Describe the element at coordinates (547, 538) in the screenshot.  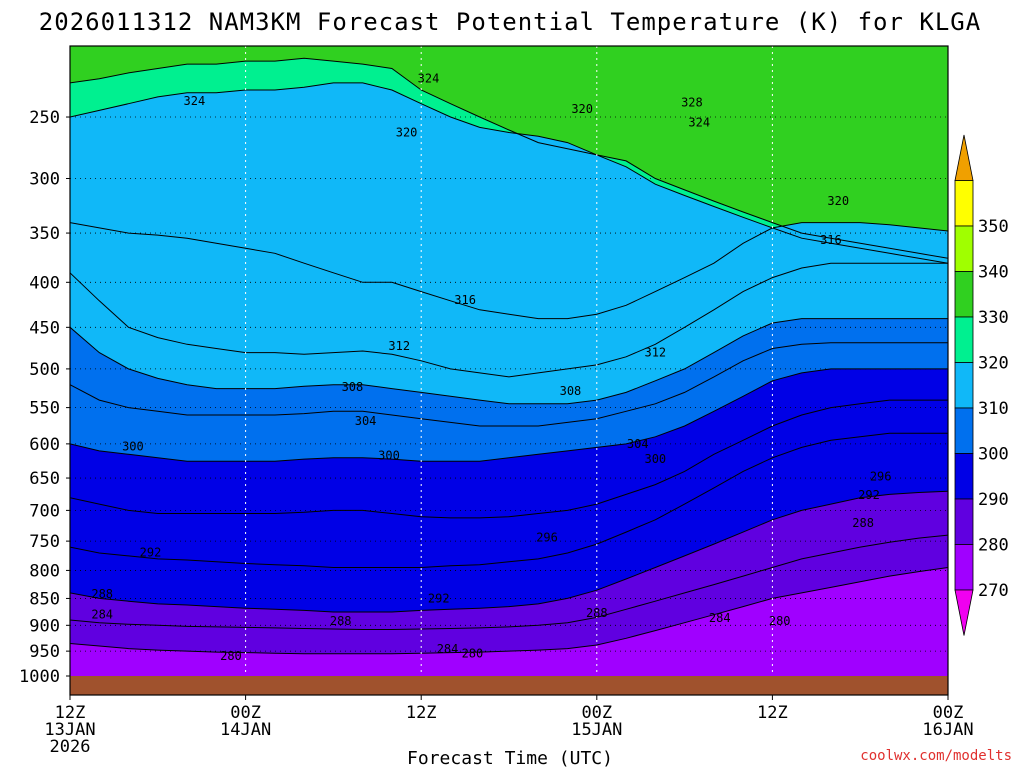
I see `contour-label-21: 296` at that location.